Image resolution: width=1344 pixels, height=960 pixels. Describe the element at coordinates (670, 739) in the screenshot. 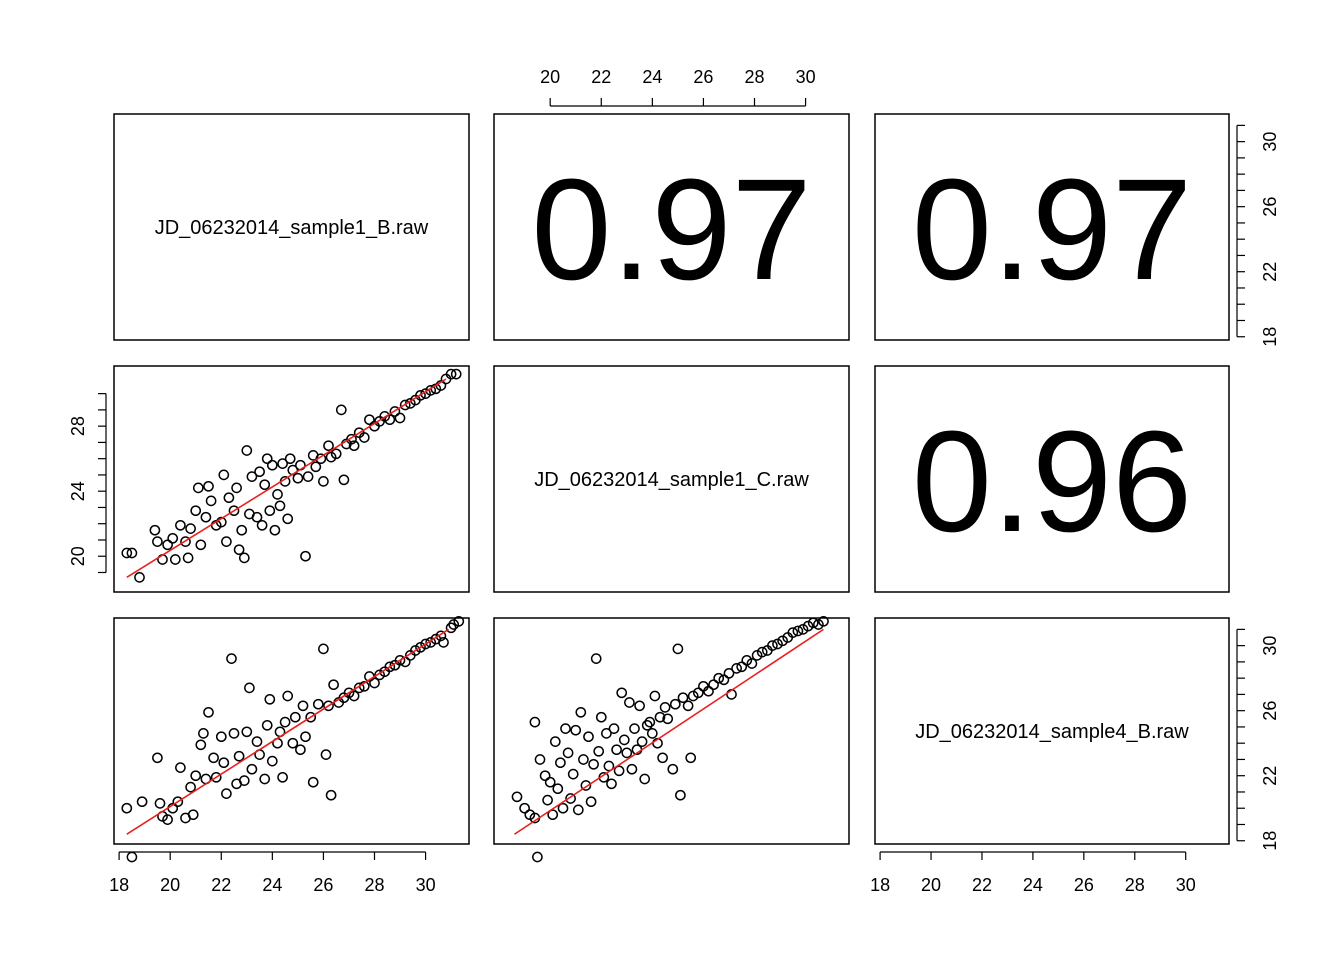

I see `scatter-panel-r3-c2` at that location.